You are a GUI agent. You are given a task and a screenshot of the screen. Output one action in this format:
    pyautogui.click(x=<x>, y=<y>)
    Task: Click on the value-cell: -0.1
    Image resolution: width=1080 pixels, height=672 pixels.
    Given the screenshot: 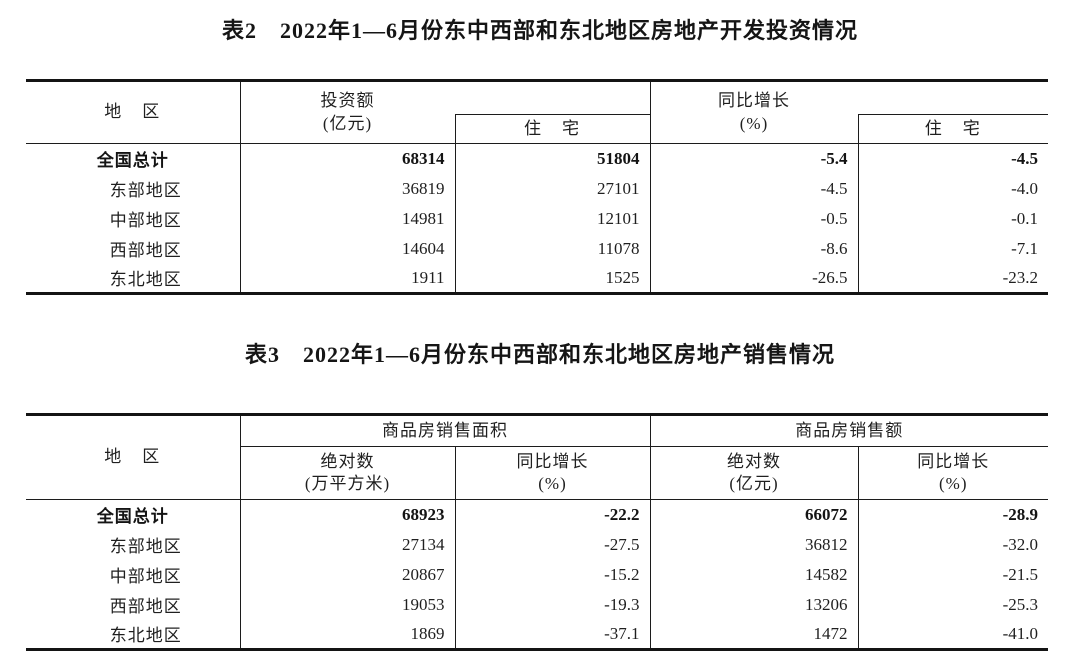 What is the action you would take?
    pyautogui.click(x=952, y=218)
    